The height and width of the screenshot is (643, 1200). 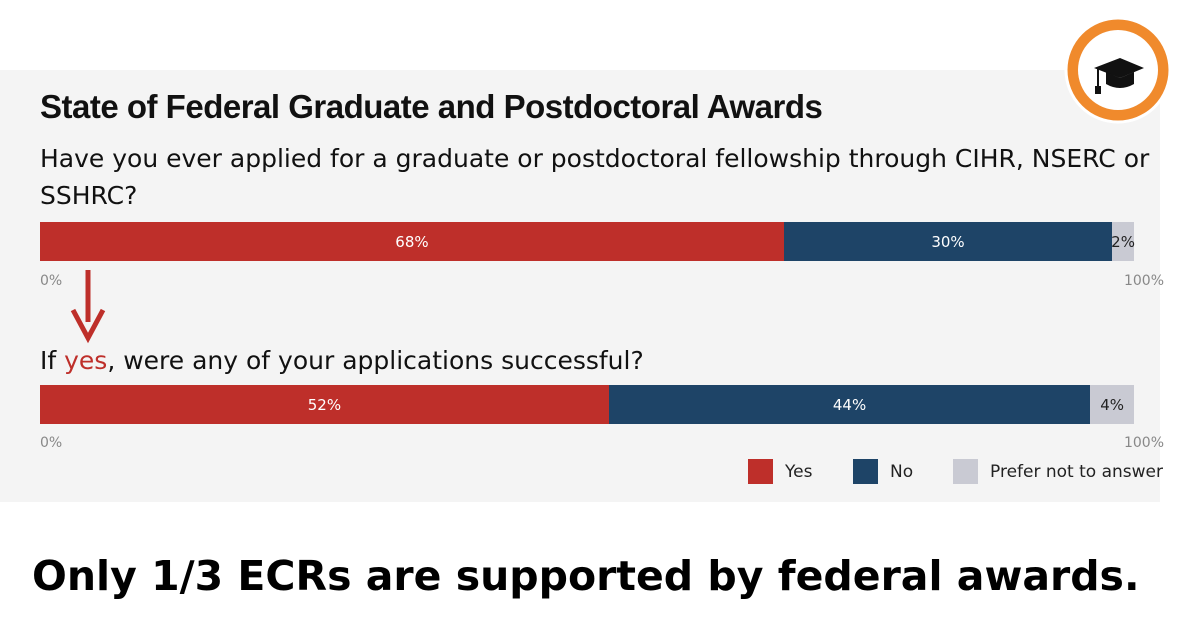 What do you see at coordinates (88, 307) in the screenshot?
I see `arrow` at bounding box center [88, 307].